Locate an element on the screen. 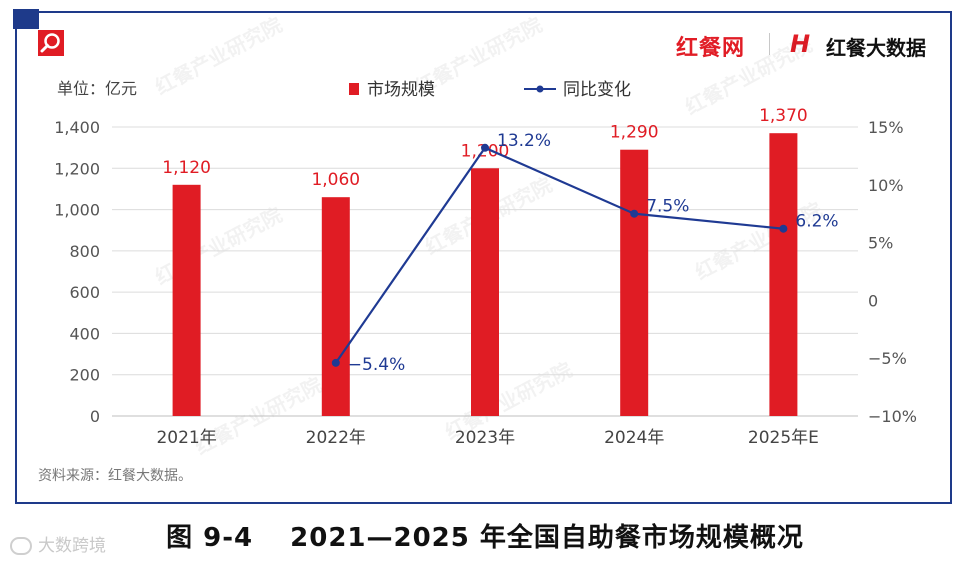 The image size is (970, 563). figure-caption: 图 9-4 2021—2025 年全国自助餐市场规模概况 is located at coordinates (485, 538).